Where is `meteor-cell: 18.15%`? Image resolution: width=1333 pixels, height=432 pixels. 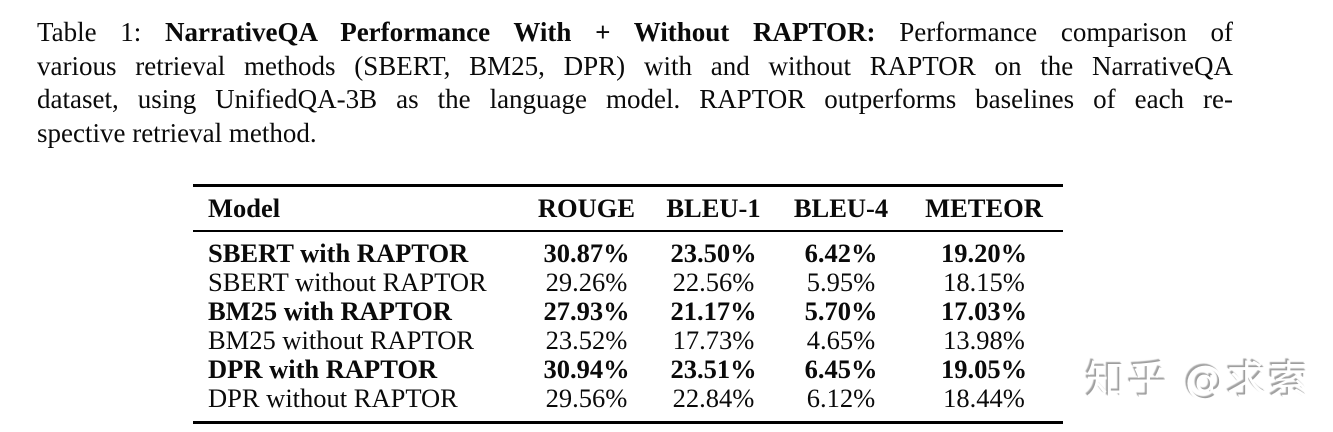
meteor-cell: 18.15% is located at coordinates (984, 282).